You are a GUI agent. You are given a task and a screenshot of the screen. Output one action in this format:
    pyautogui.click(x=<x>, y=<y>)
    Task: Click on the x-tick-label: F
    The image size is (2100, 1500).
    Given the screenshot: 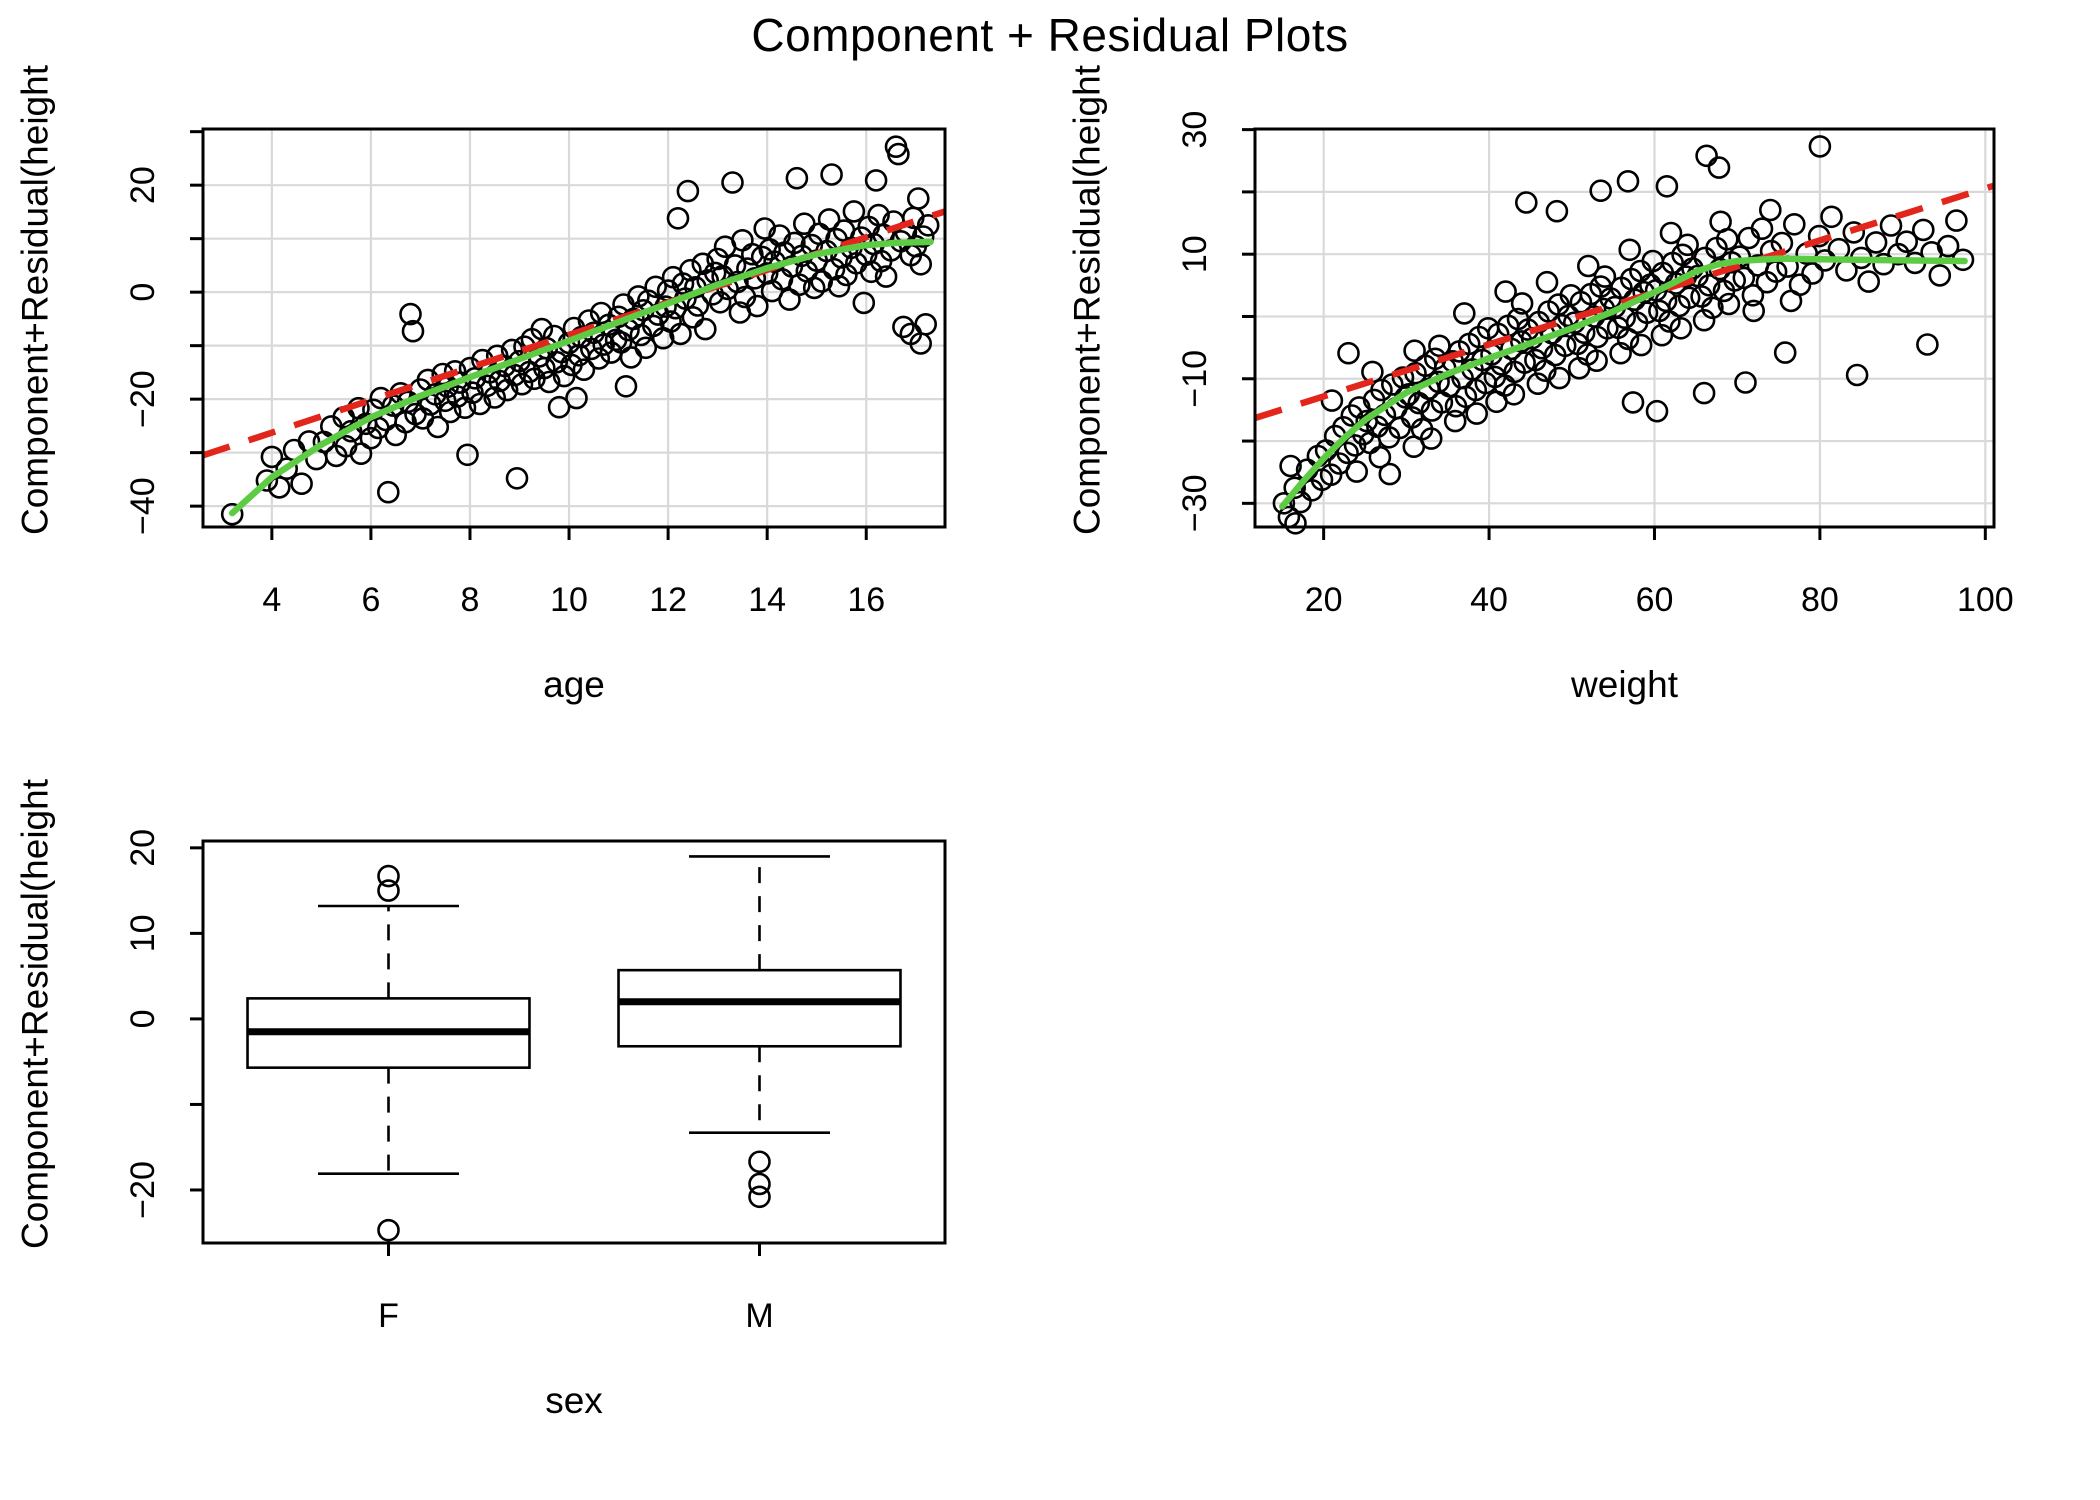 What is the action you would take?
    pyautogui.click(x=388, y=1316)
    